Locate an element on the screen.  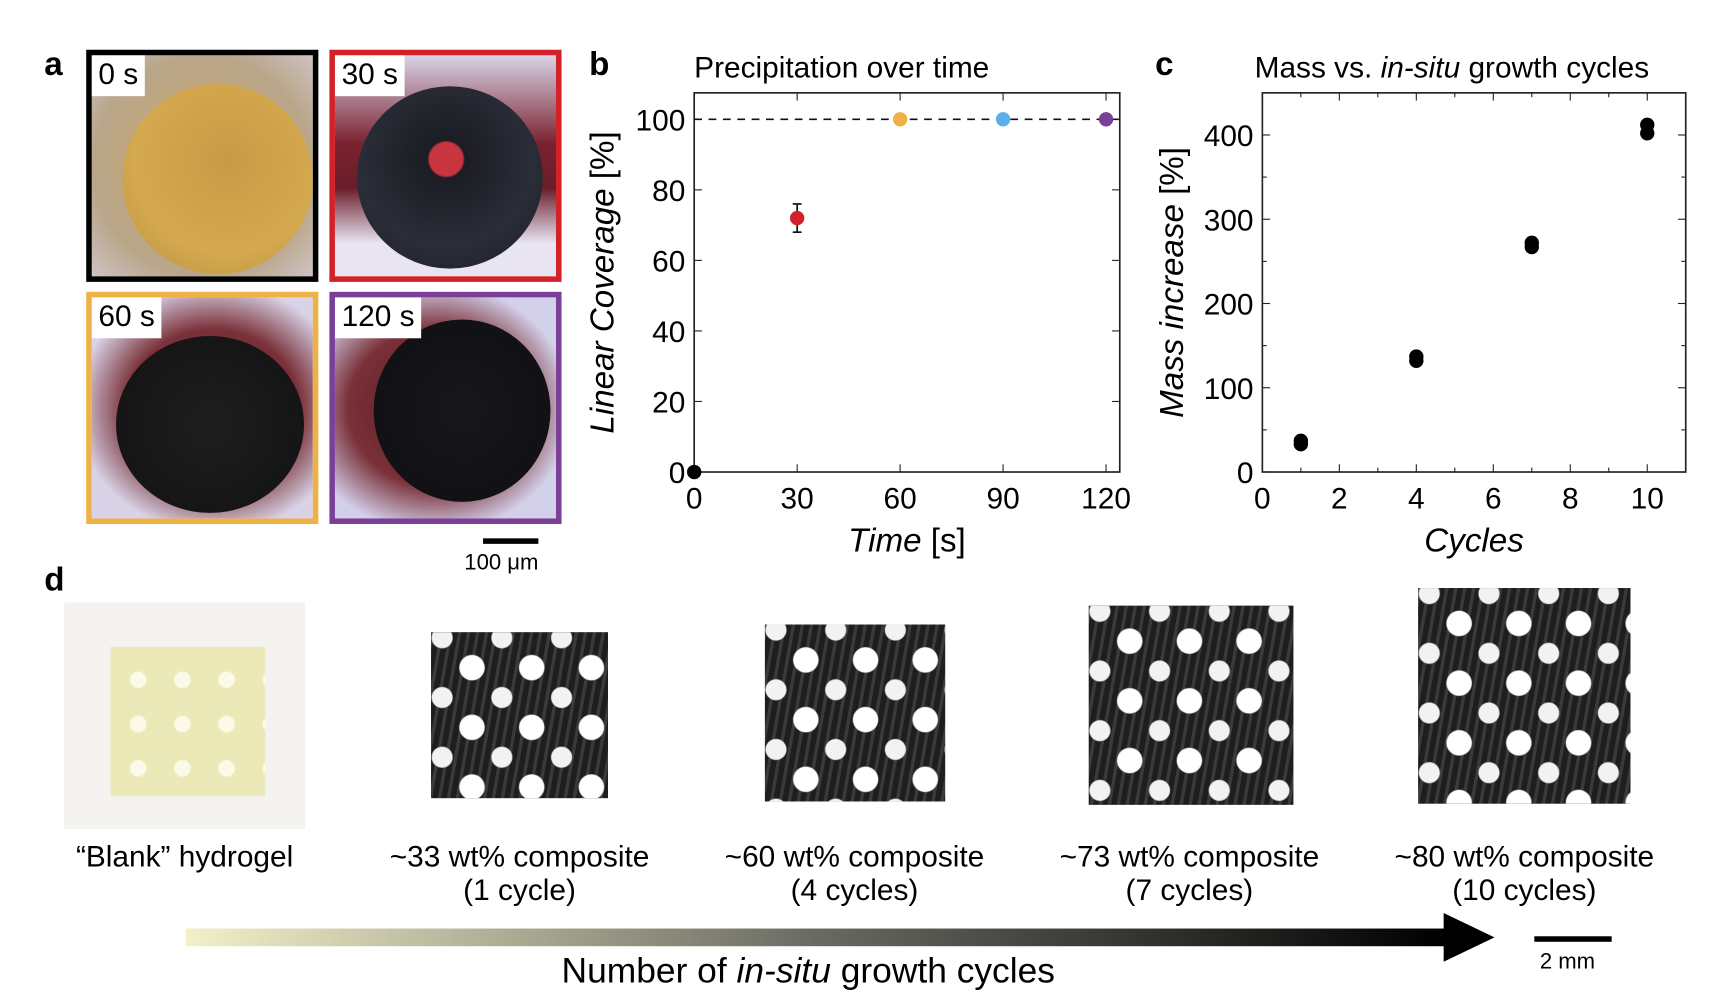
sample-caption: ~73 wt% composite (7 cycles) is located at coordinates (1190, 873).